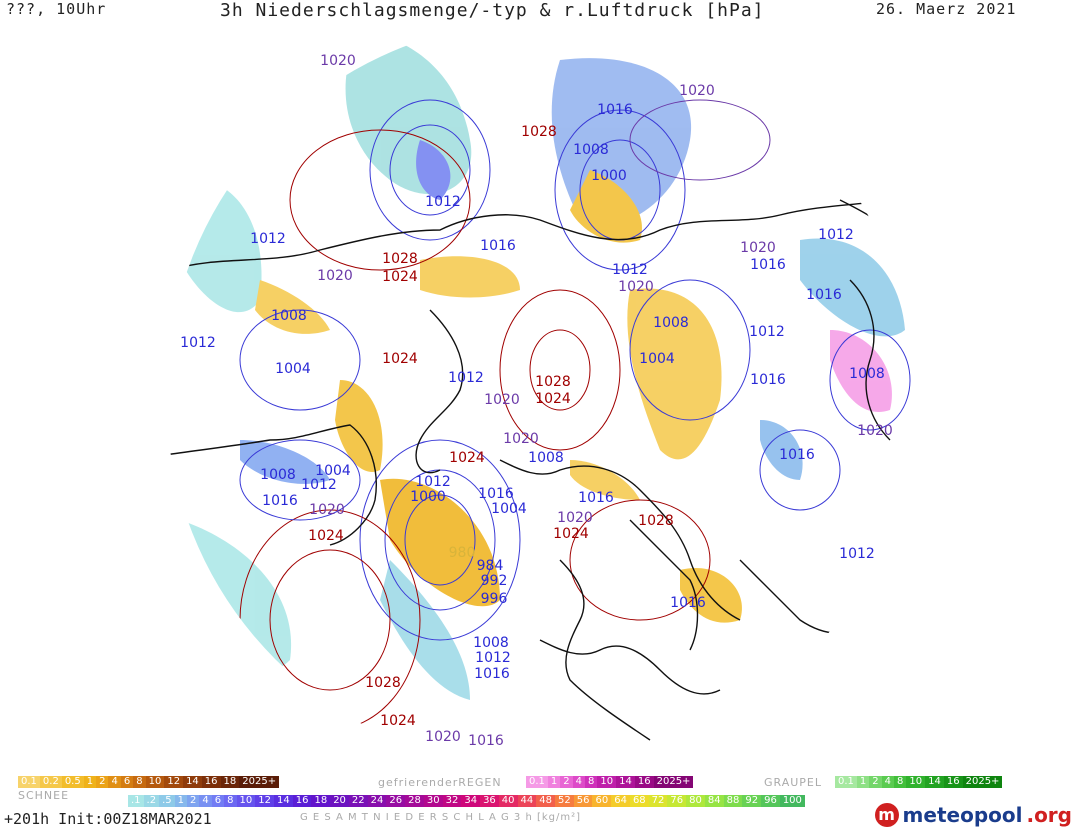 The image size is (1080, 833). Describe the element at coordinates (793, 782) in the screenshot. I see `legend-graupel-label: GRAUPEL` at that location.